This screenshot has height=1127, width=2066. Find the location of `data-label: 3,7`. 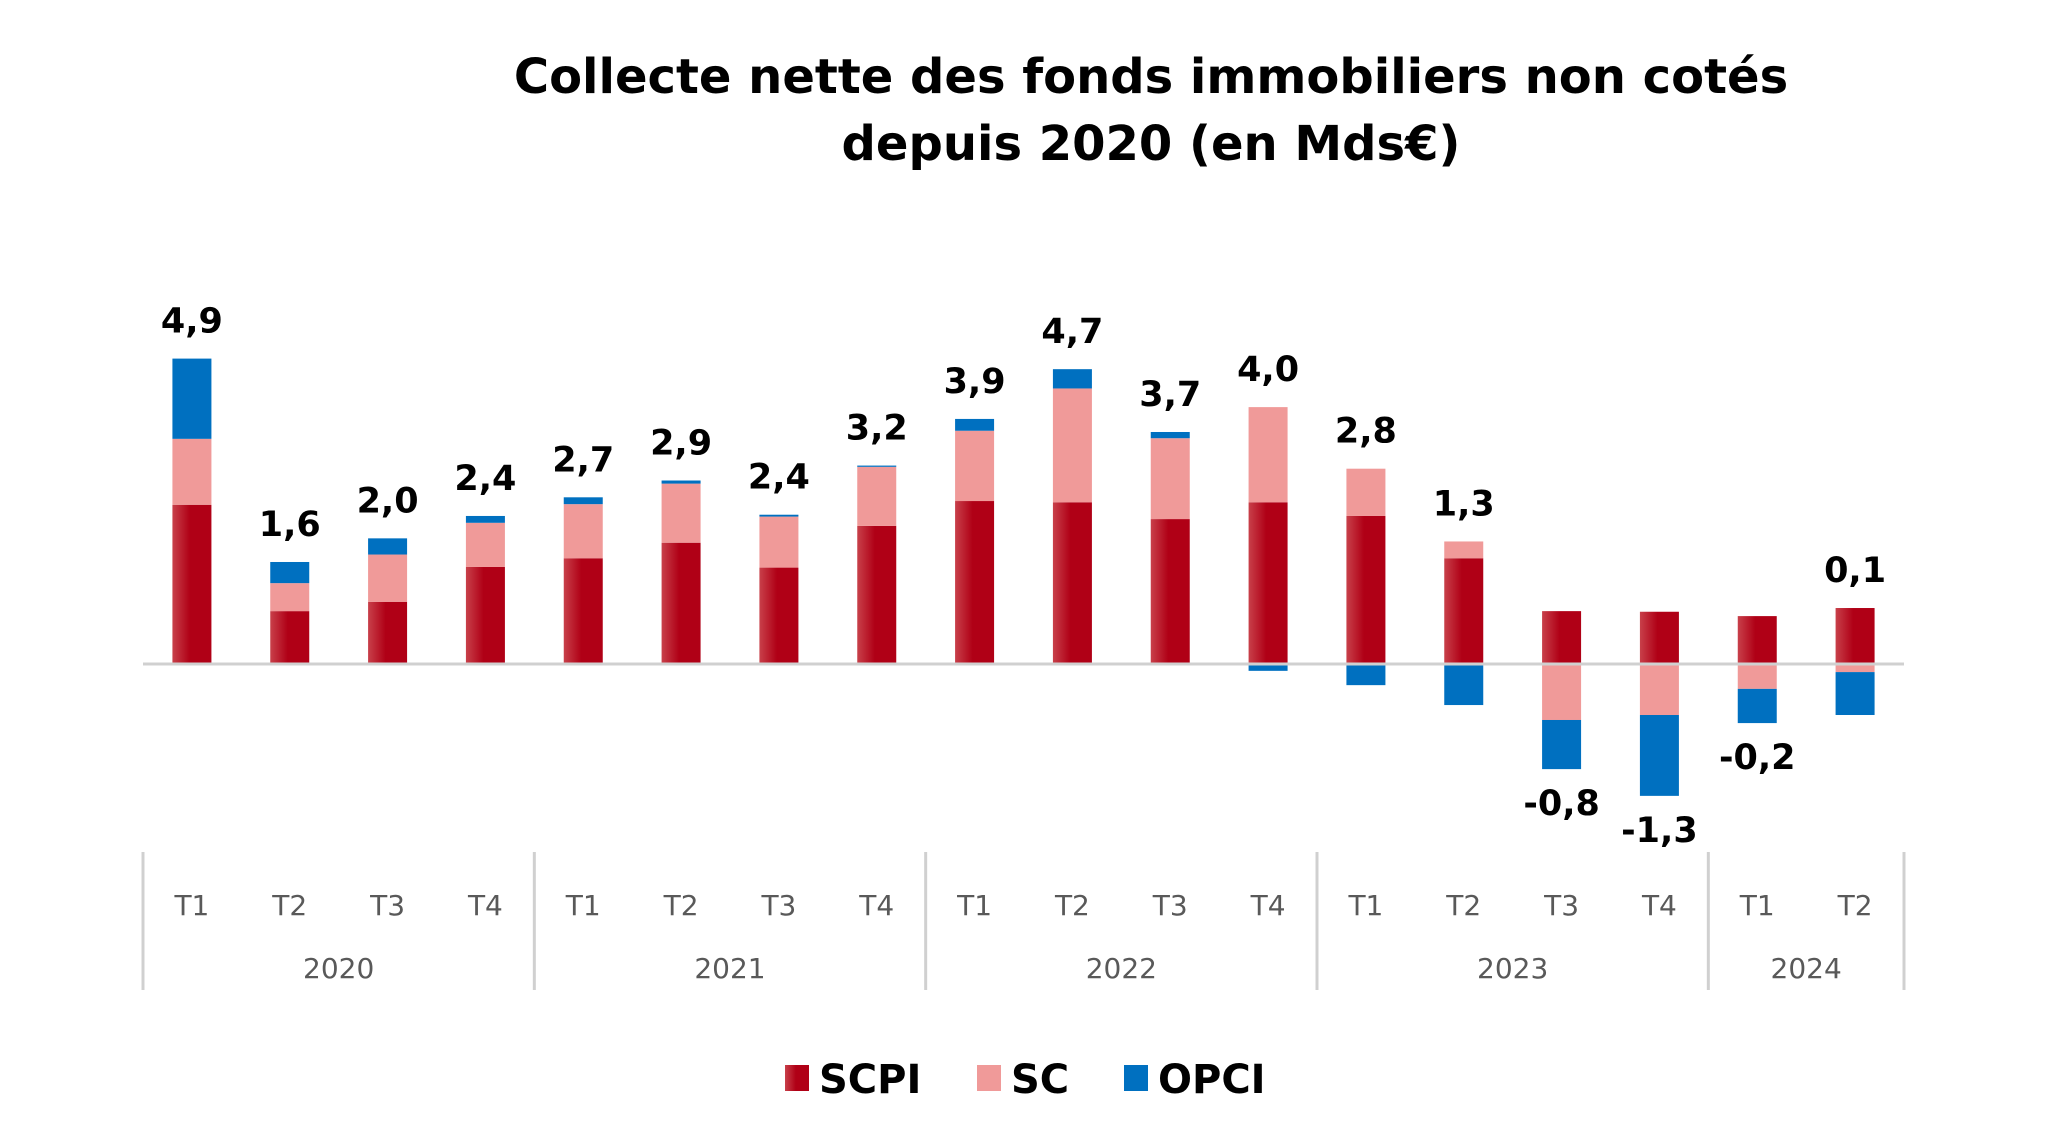

data-label: 3,7 is located at coordinates (1170, 395).